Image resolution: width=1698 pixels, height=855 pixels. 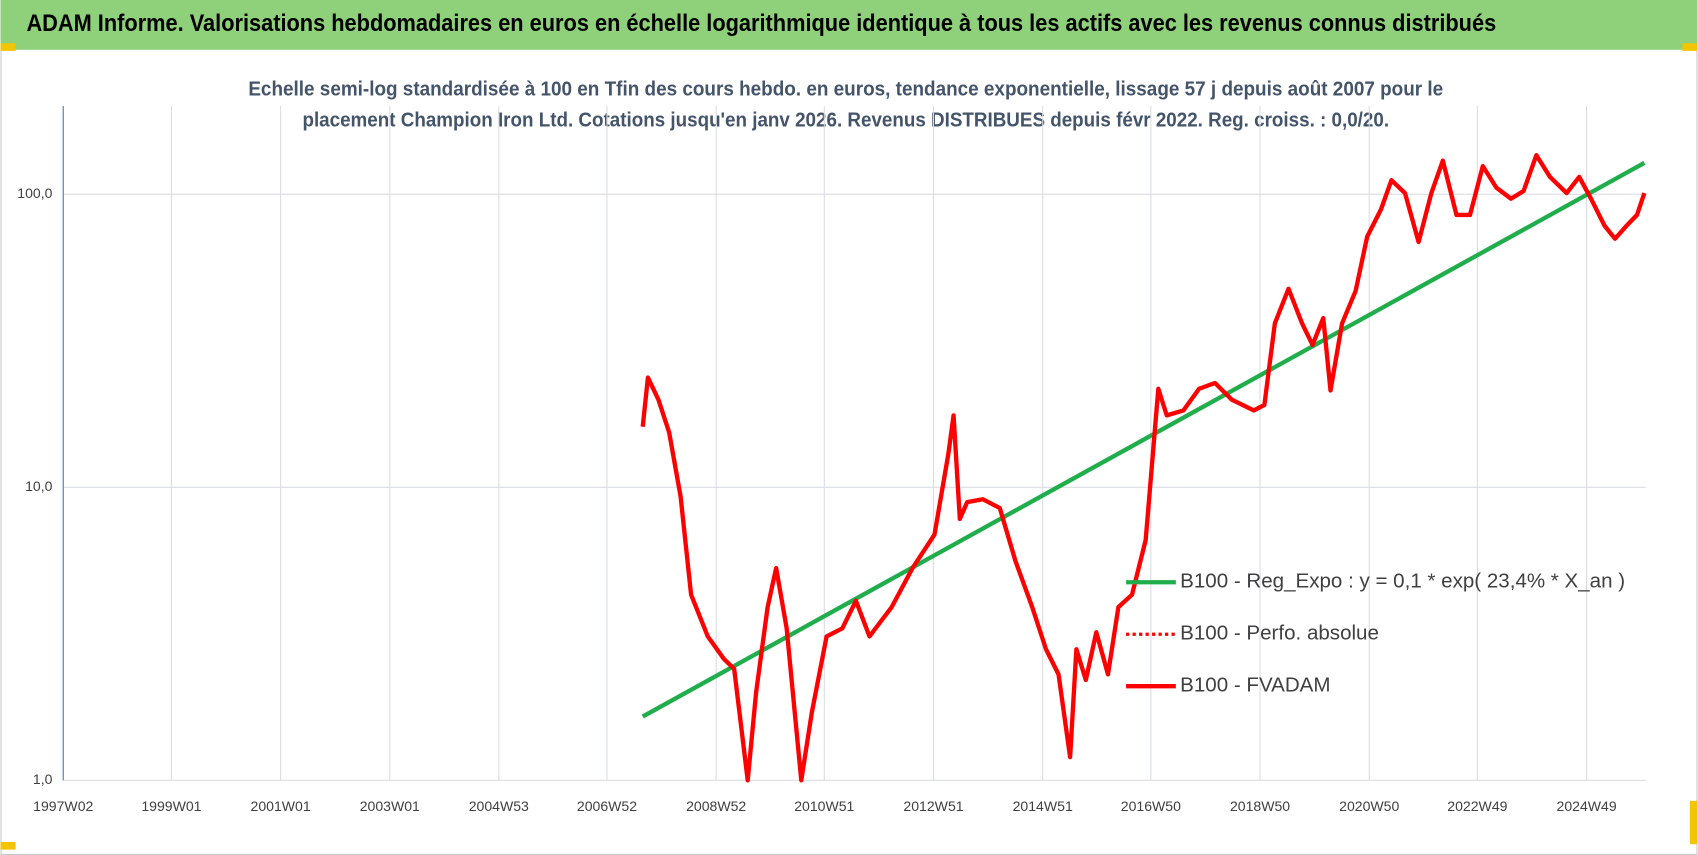 I want to click on x-tick-label: 1999W01, so click(x=171, y=806).